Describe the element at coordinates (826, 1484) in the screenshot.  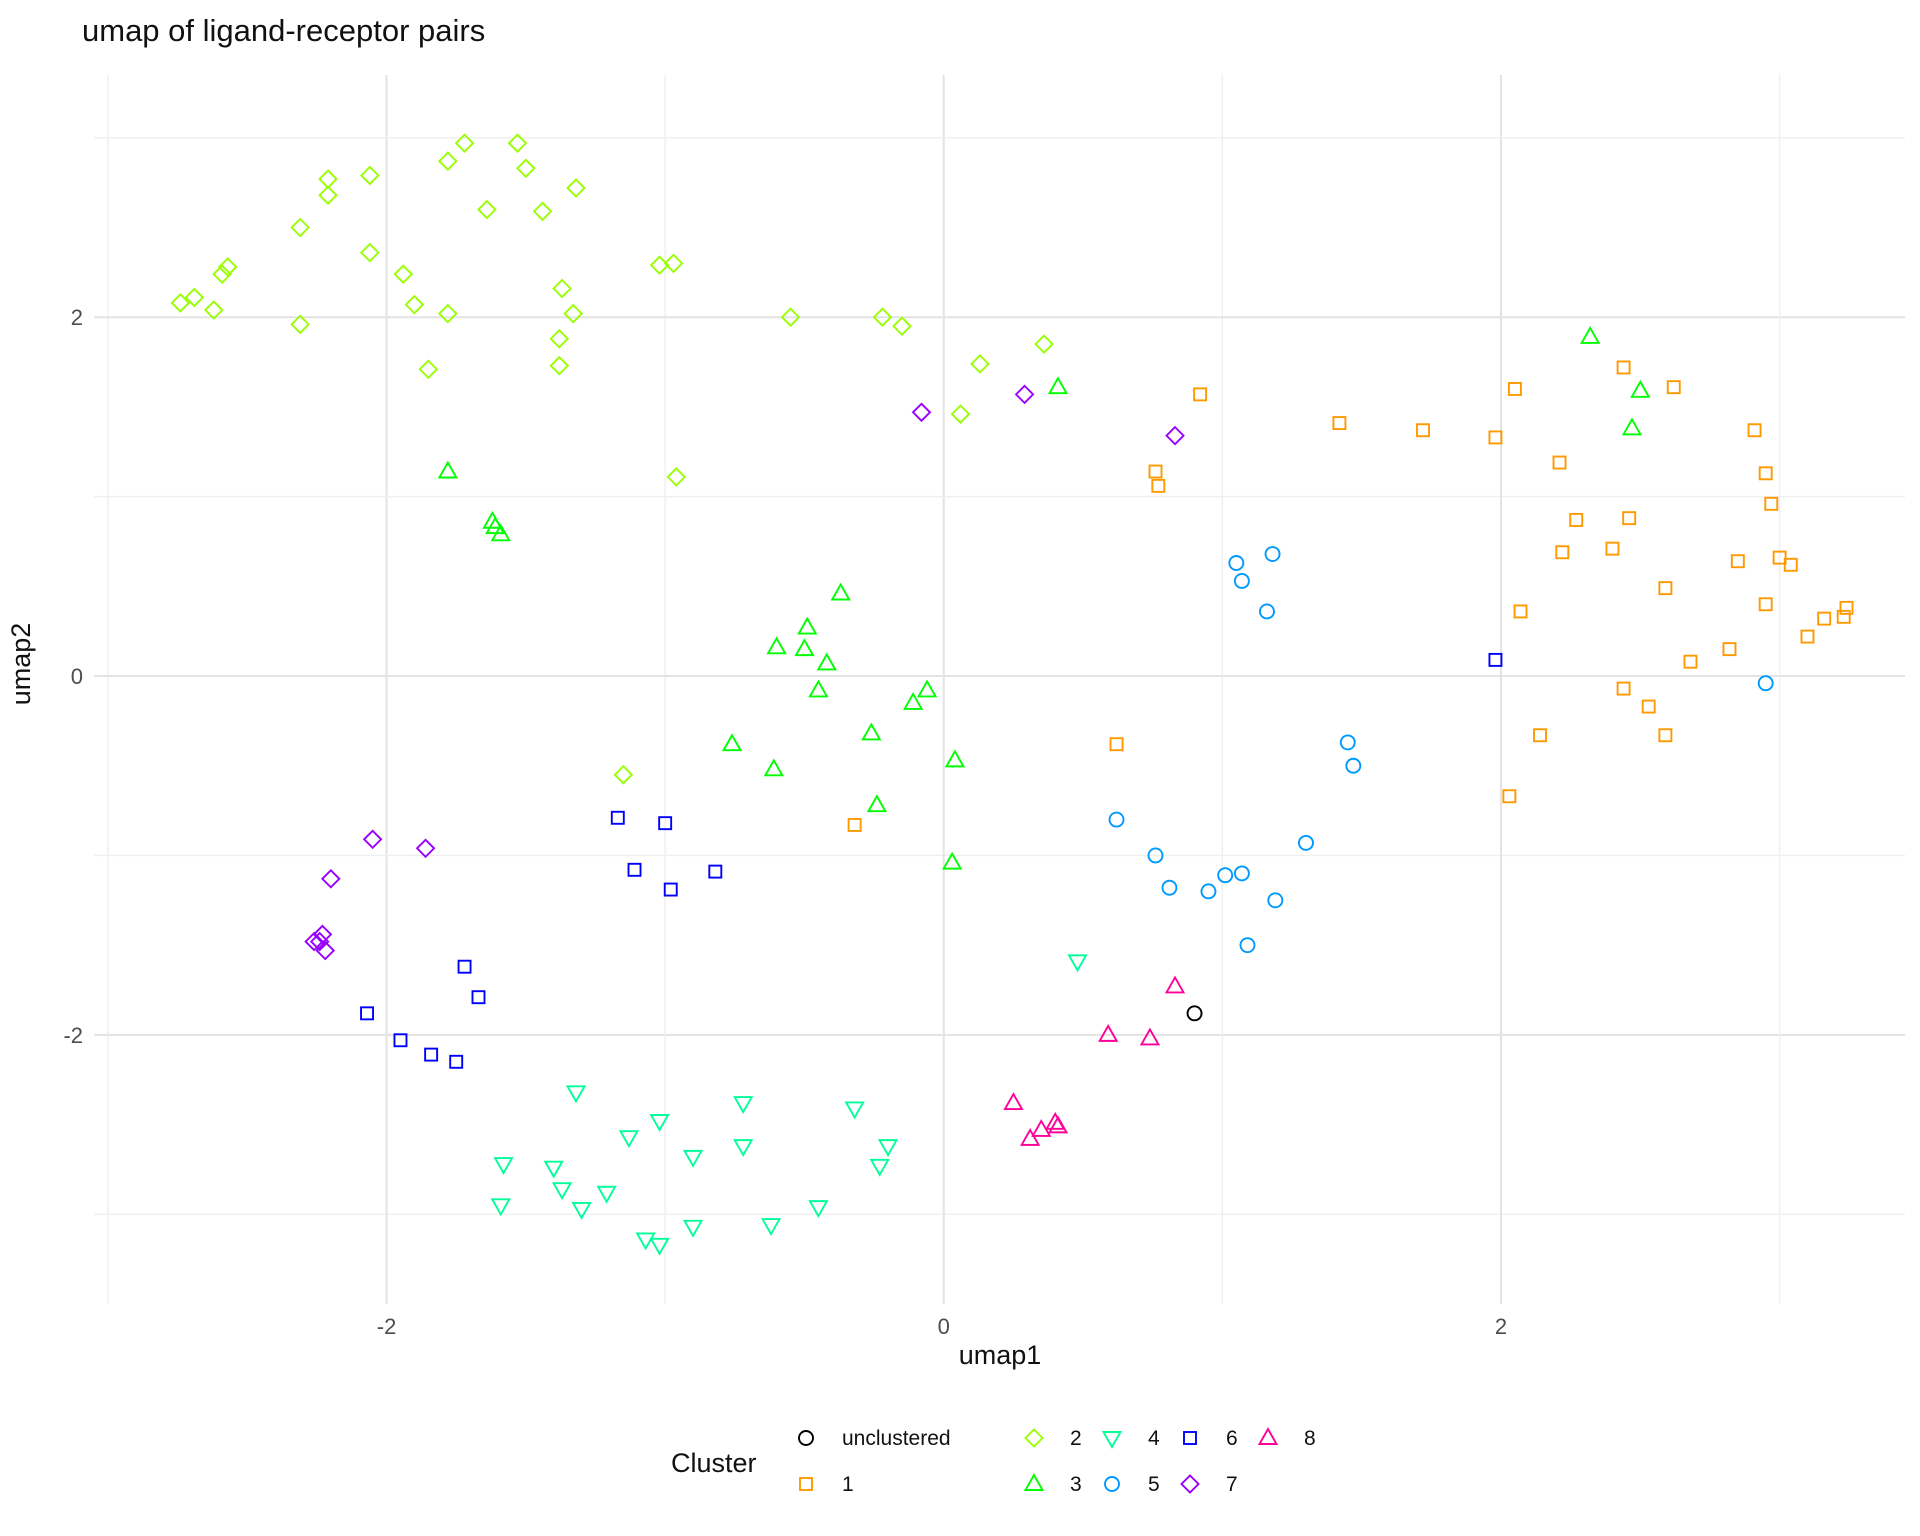
I see `legend-item: 1` at that location.